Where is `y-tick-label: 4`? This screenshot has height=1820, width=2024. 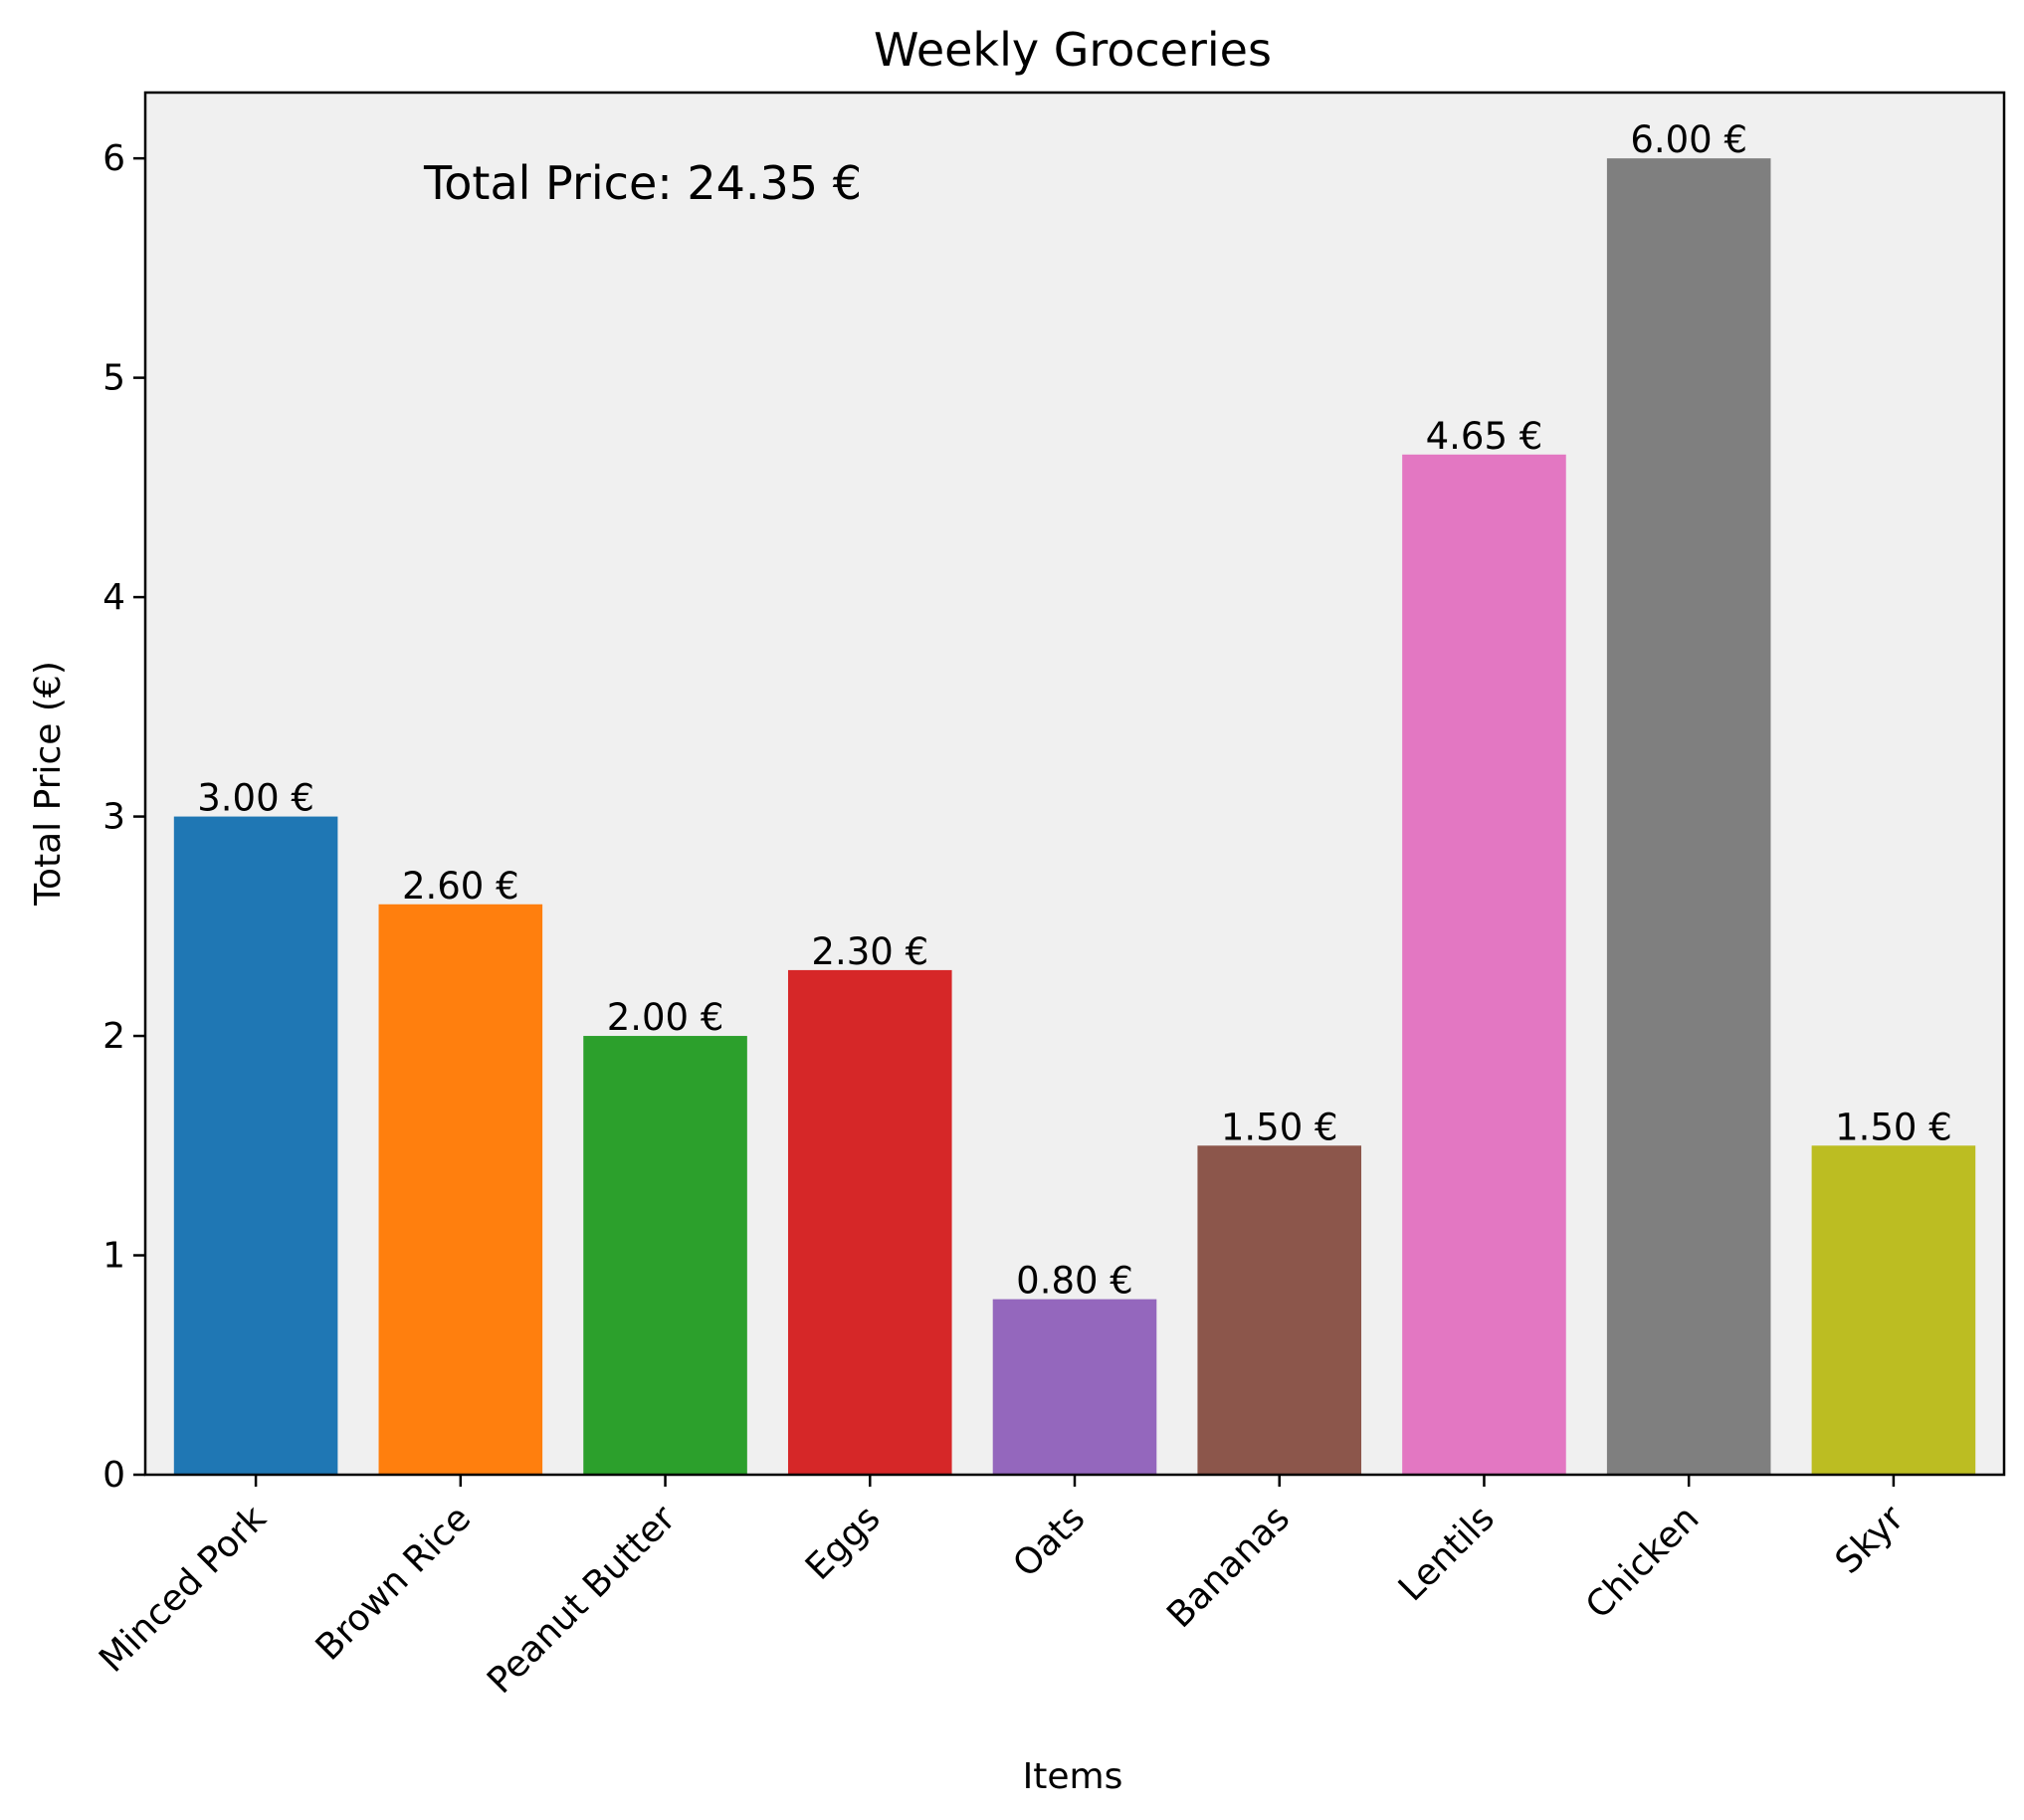
y-tick-label: 4 is located at coordinates (114, 597).